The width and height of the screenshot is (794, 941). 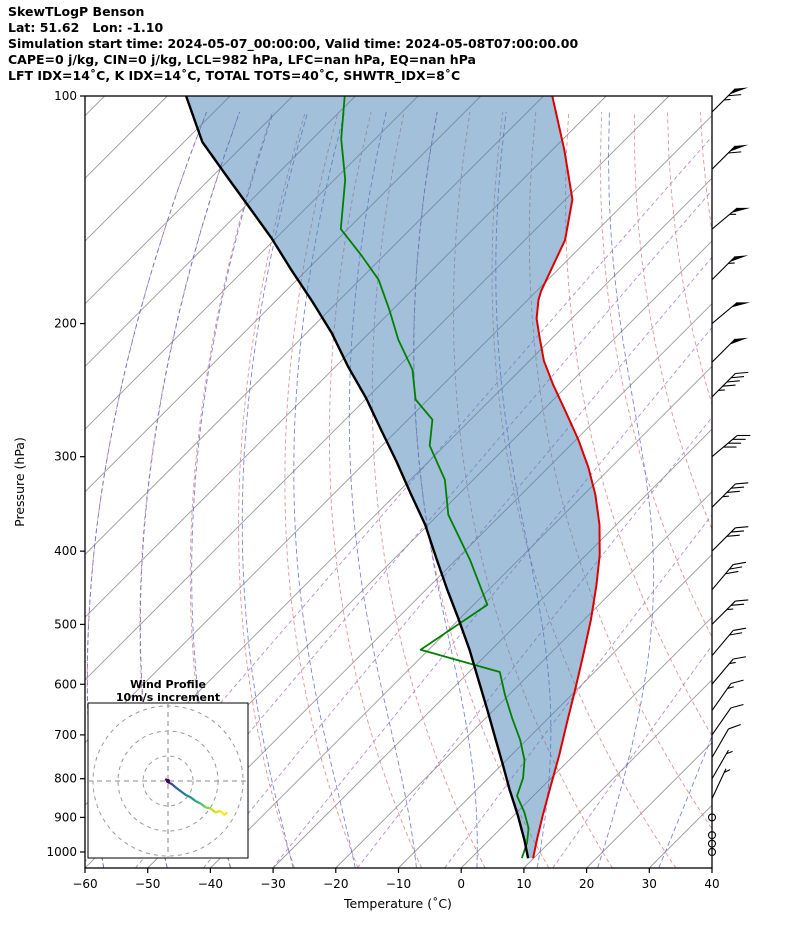 I want to click on y-tick-label: 600, so click(x=65, y=684).